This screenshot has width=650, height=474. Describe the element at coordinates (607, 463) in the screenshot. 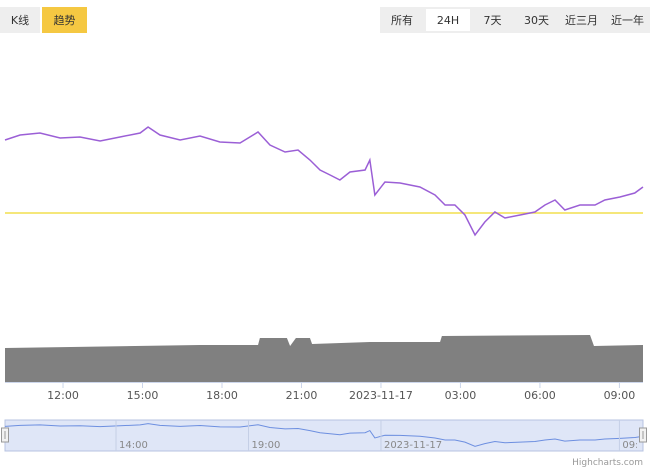

I see `credit: Highcharts.com` at that location.